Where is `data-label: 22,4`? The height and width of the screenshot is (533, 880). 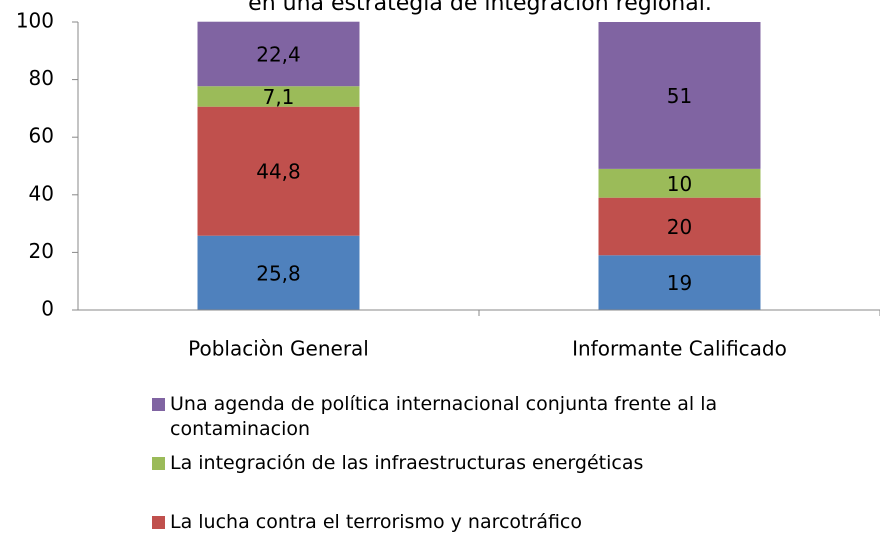 data-label: 22,4 is located at coordinates (278, 54).